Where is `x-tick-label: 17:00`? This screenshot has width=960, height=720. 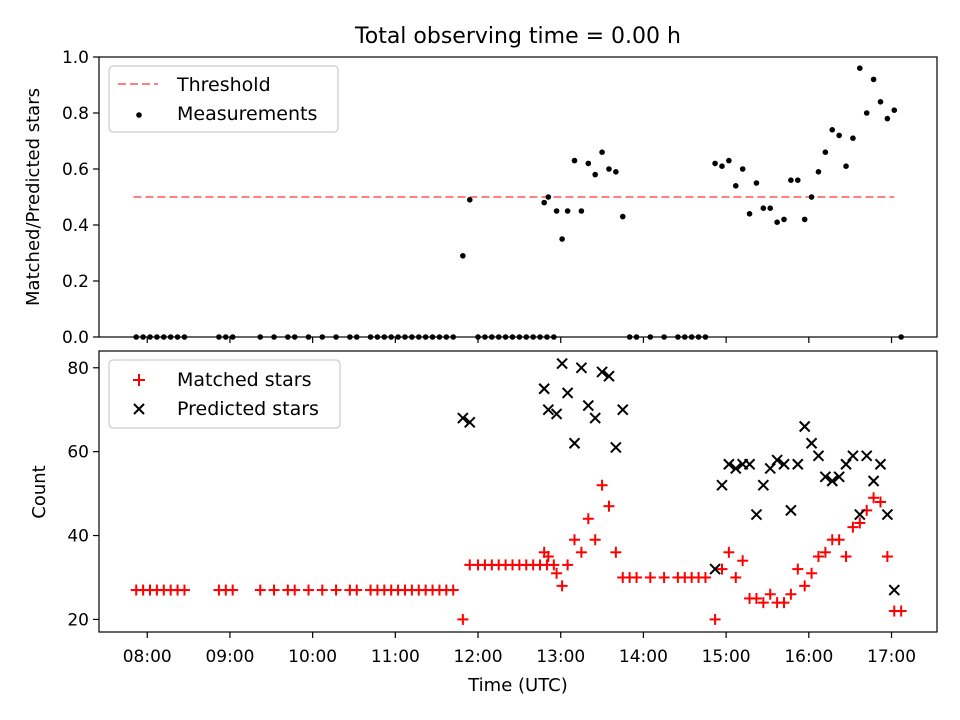
x-tick-label: 17:00 is located at coordinates (891, 657).